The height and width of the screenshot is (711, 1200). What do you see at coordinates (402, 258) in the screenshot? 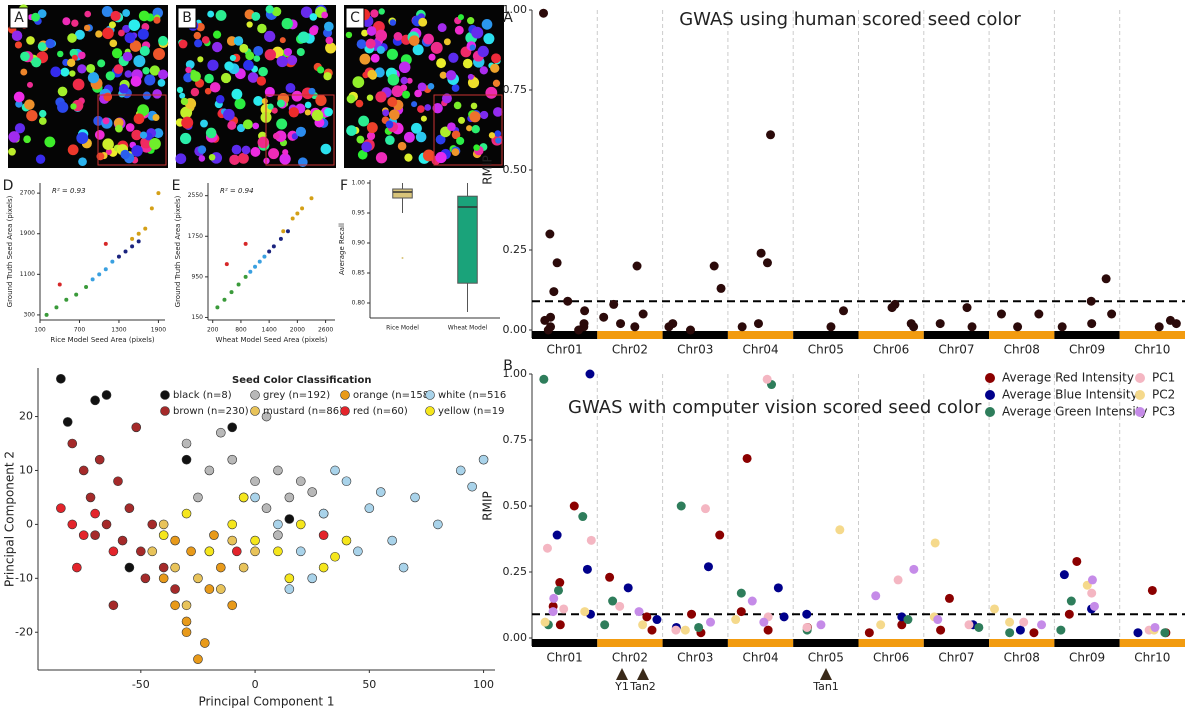
I see `outlier` at bounding box center [402, 258].